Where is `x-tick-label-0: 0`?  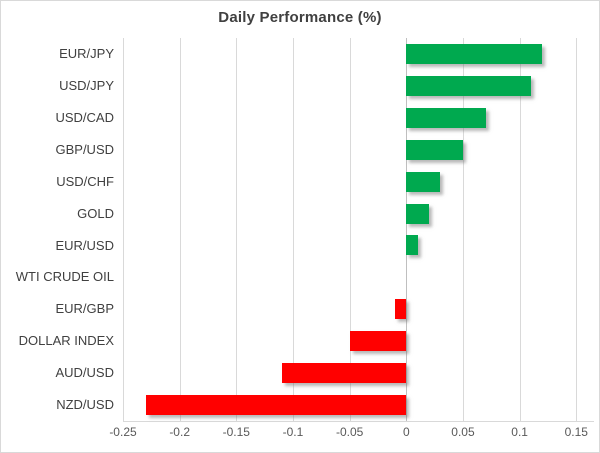
x-tick-label-0: 0 is located at coordinates (406, 432).